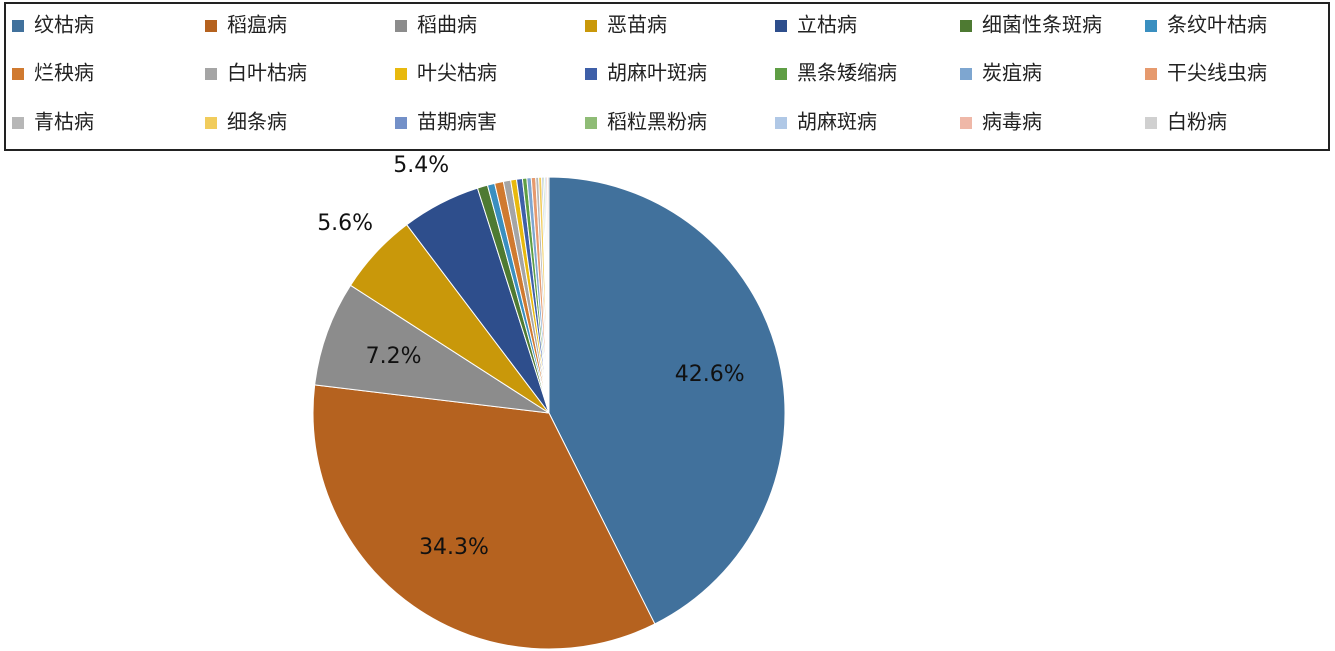  Describe the element at coordinates (447, 25) in the screenshot. I see `legend-label: 稻曲病` at that location.